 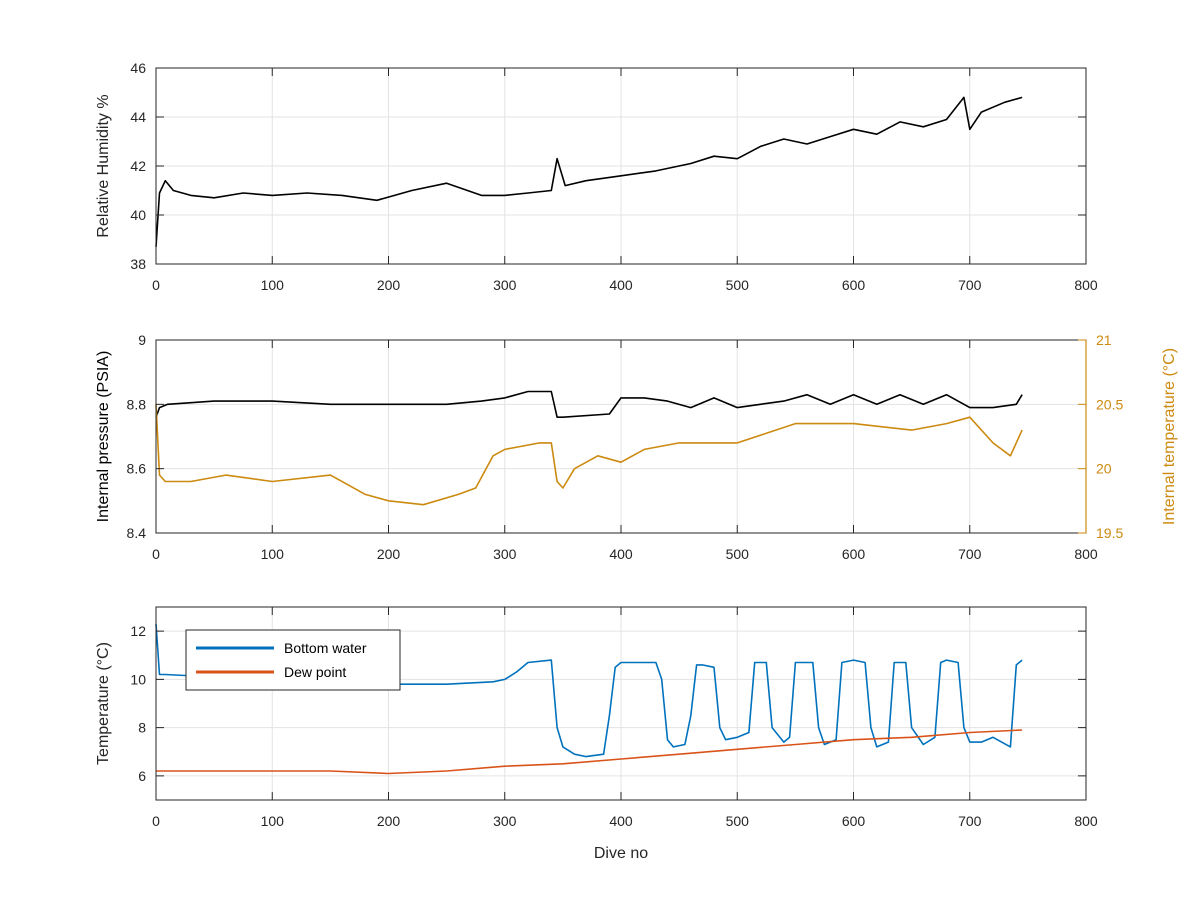 I want to click on y-tick-label: 8.4, so click(x=137, y=533).